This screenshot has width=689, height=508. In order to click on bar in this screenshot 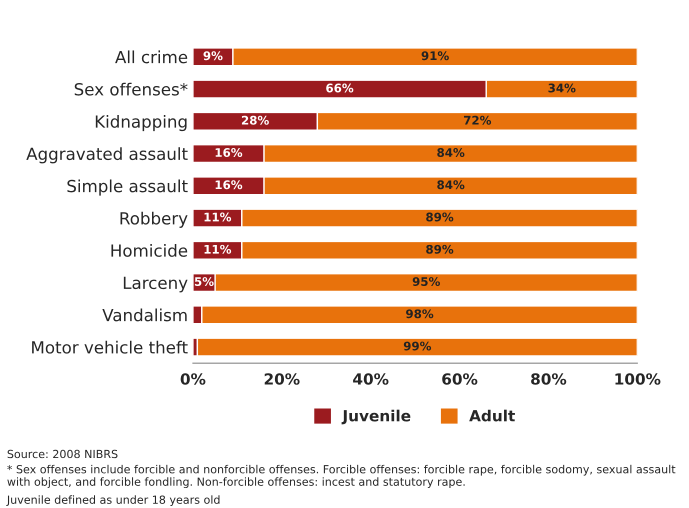, I will do `click(417, 347)`.